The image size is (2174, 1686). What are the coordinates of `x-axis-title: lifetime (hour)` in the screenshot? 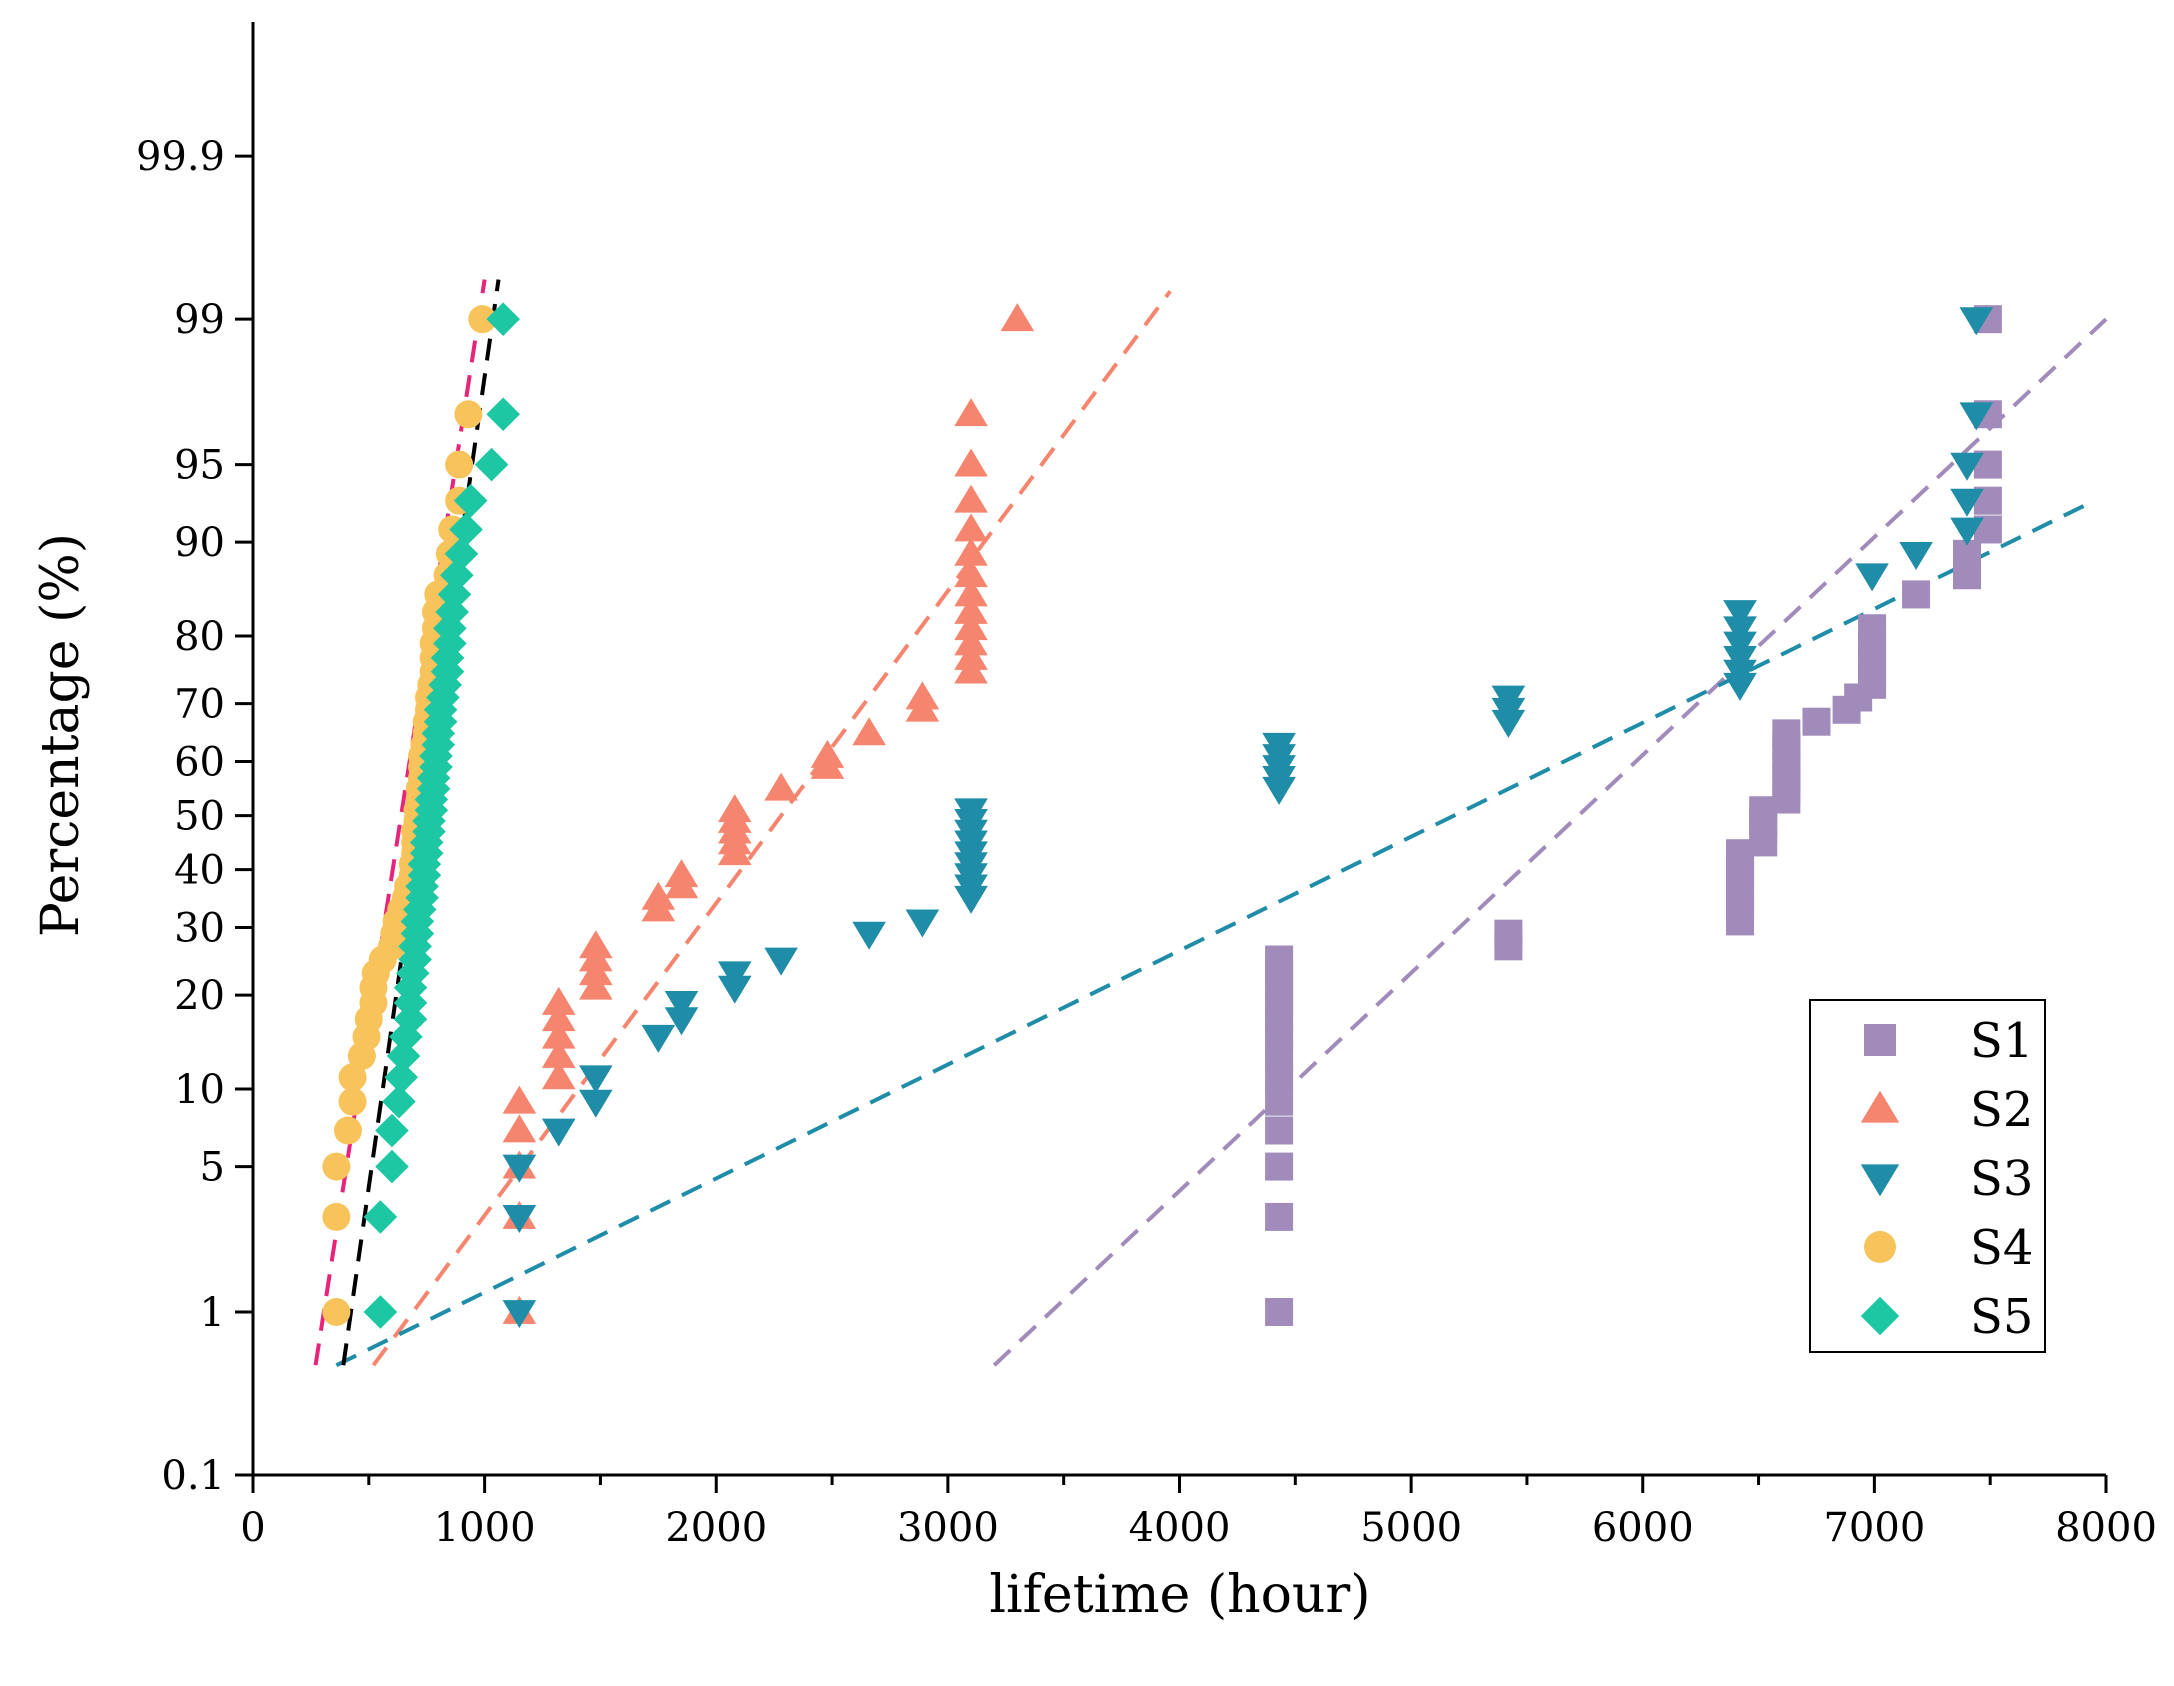 It's located at (1179, 1595).